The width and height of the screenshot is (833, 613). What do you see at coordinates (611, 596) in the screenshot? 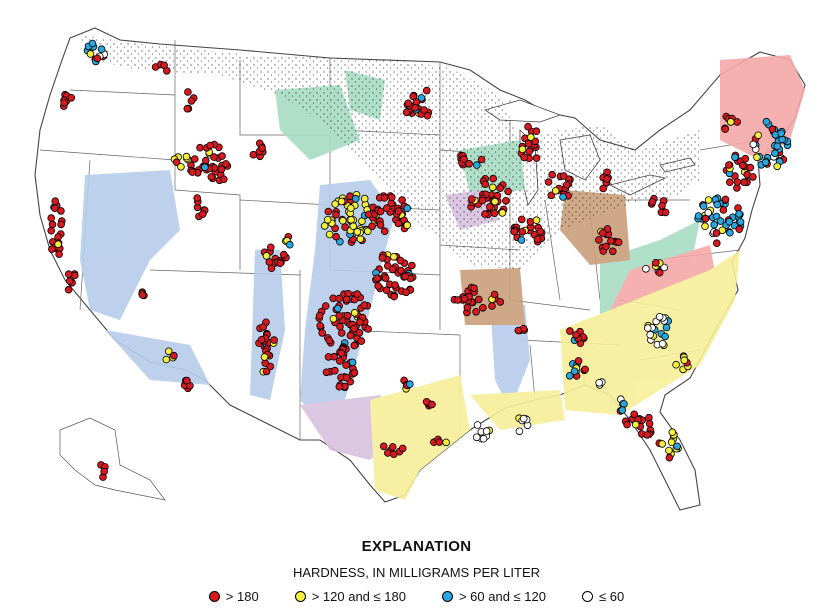
I see `legend-label: ≤ 60` at bounding box center [611, 596].